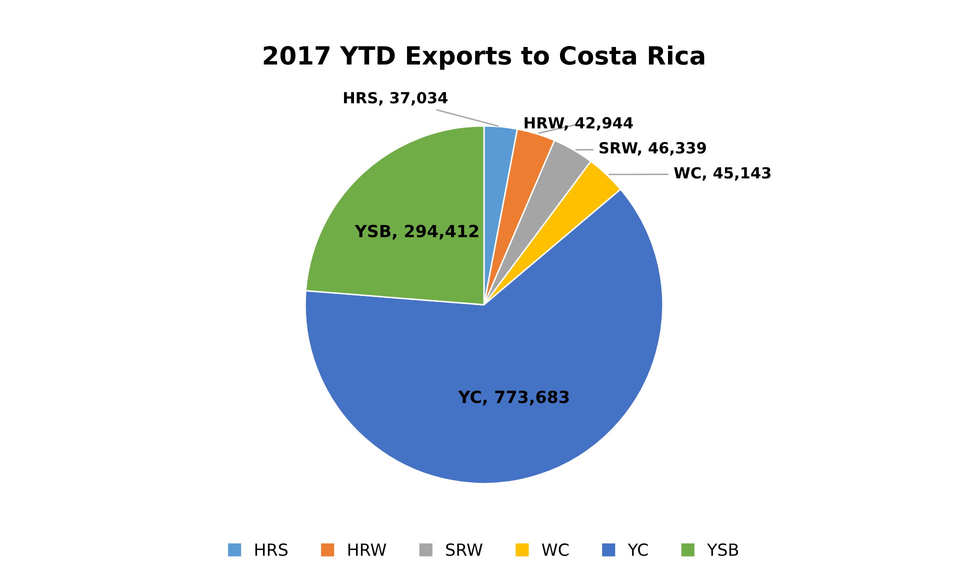  Describe the element at coordinates (578, 123) in the screenshot. I see `data-label: HRW, 42,944` at that location.